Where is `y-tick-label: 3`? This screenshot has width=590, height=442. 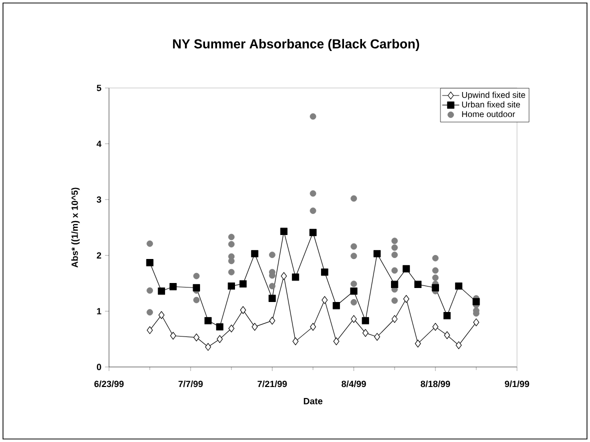 y-tick-label: 3 is located at coordinates (99, 199).